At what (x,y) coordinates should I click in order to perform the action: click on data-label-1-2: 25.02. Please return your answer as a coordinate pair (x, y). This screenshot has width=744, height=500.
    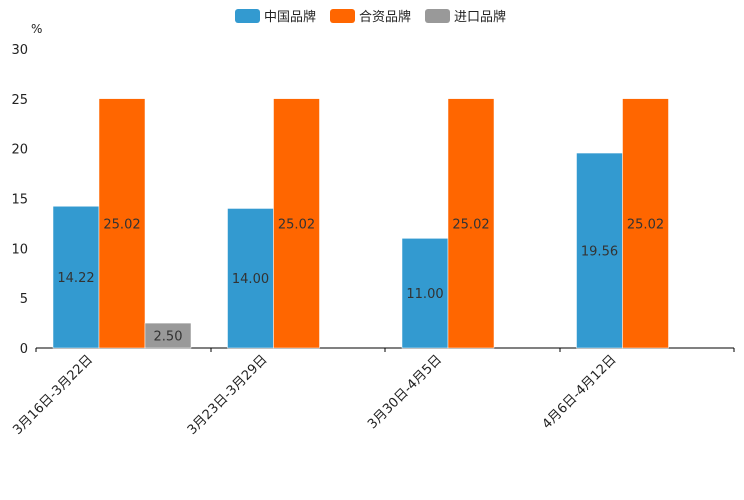
    Looking at the image, I should click on (470, 224).